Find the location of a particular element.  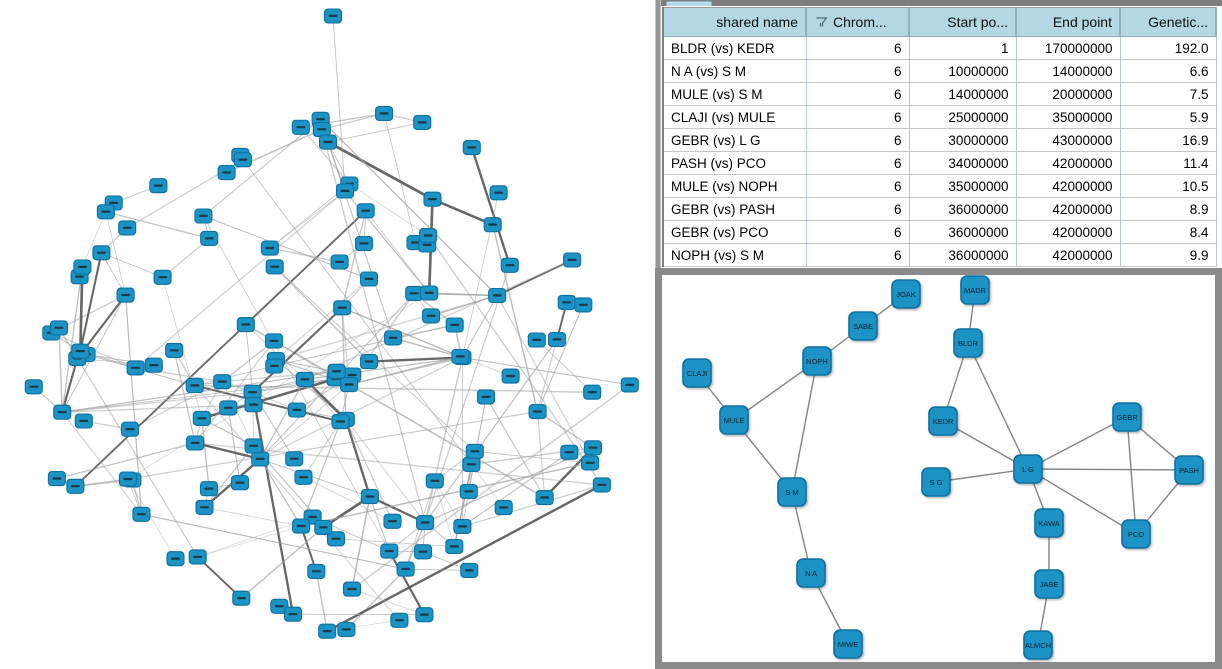

network-node-n-a: N A is located at coordinates (811, 573).